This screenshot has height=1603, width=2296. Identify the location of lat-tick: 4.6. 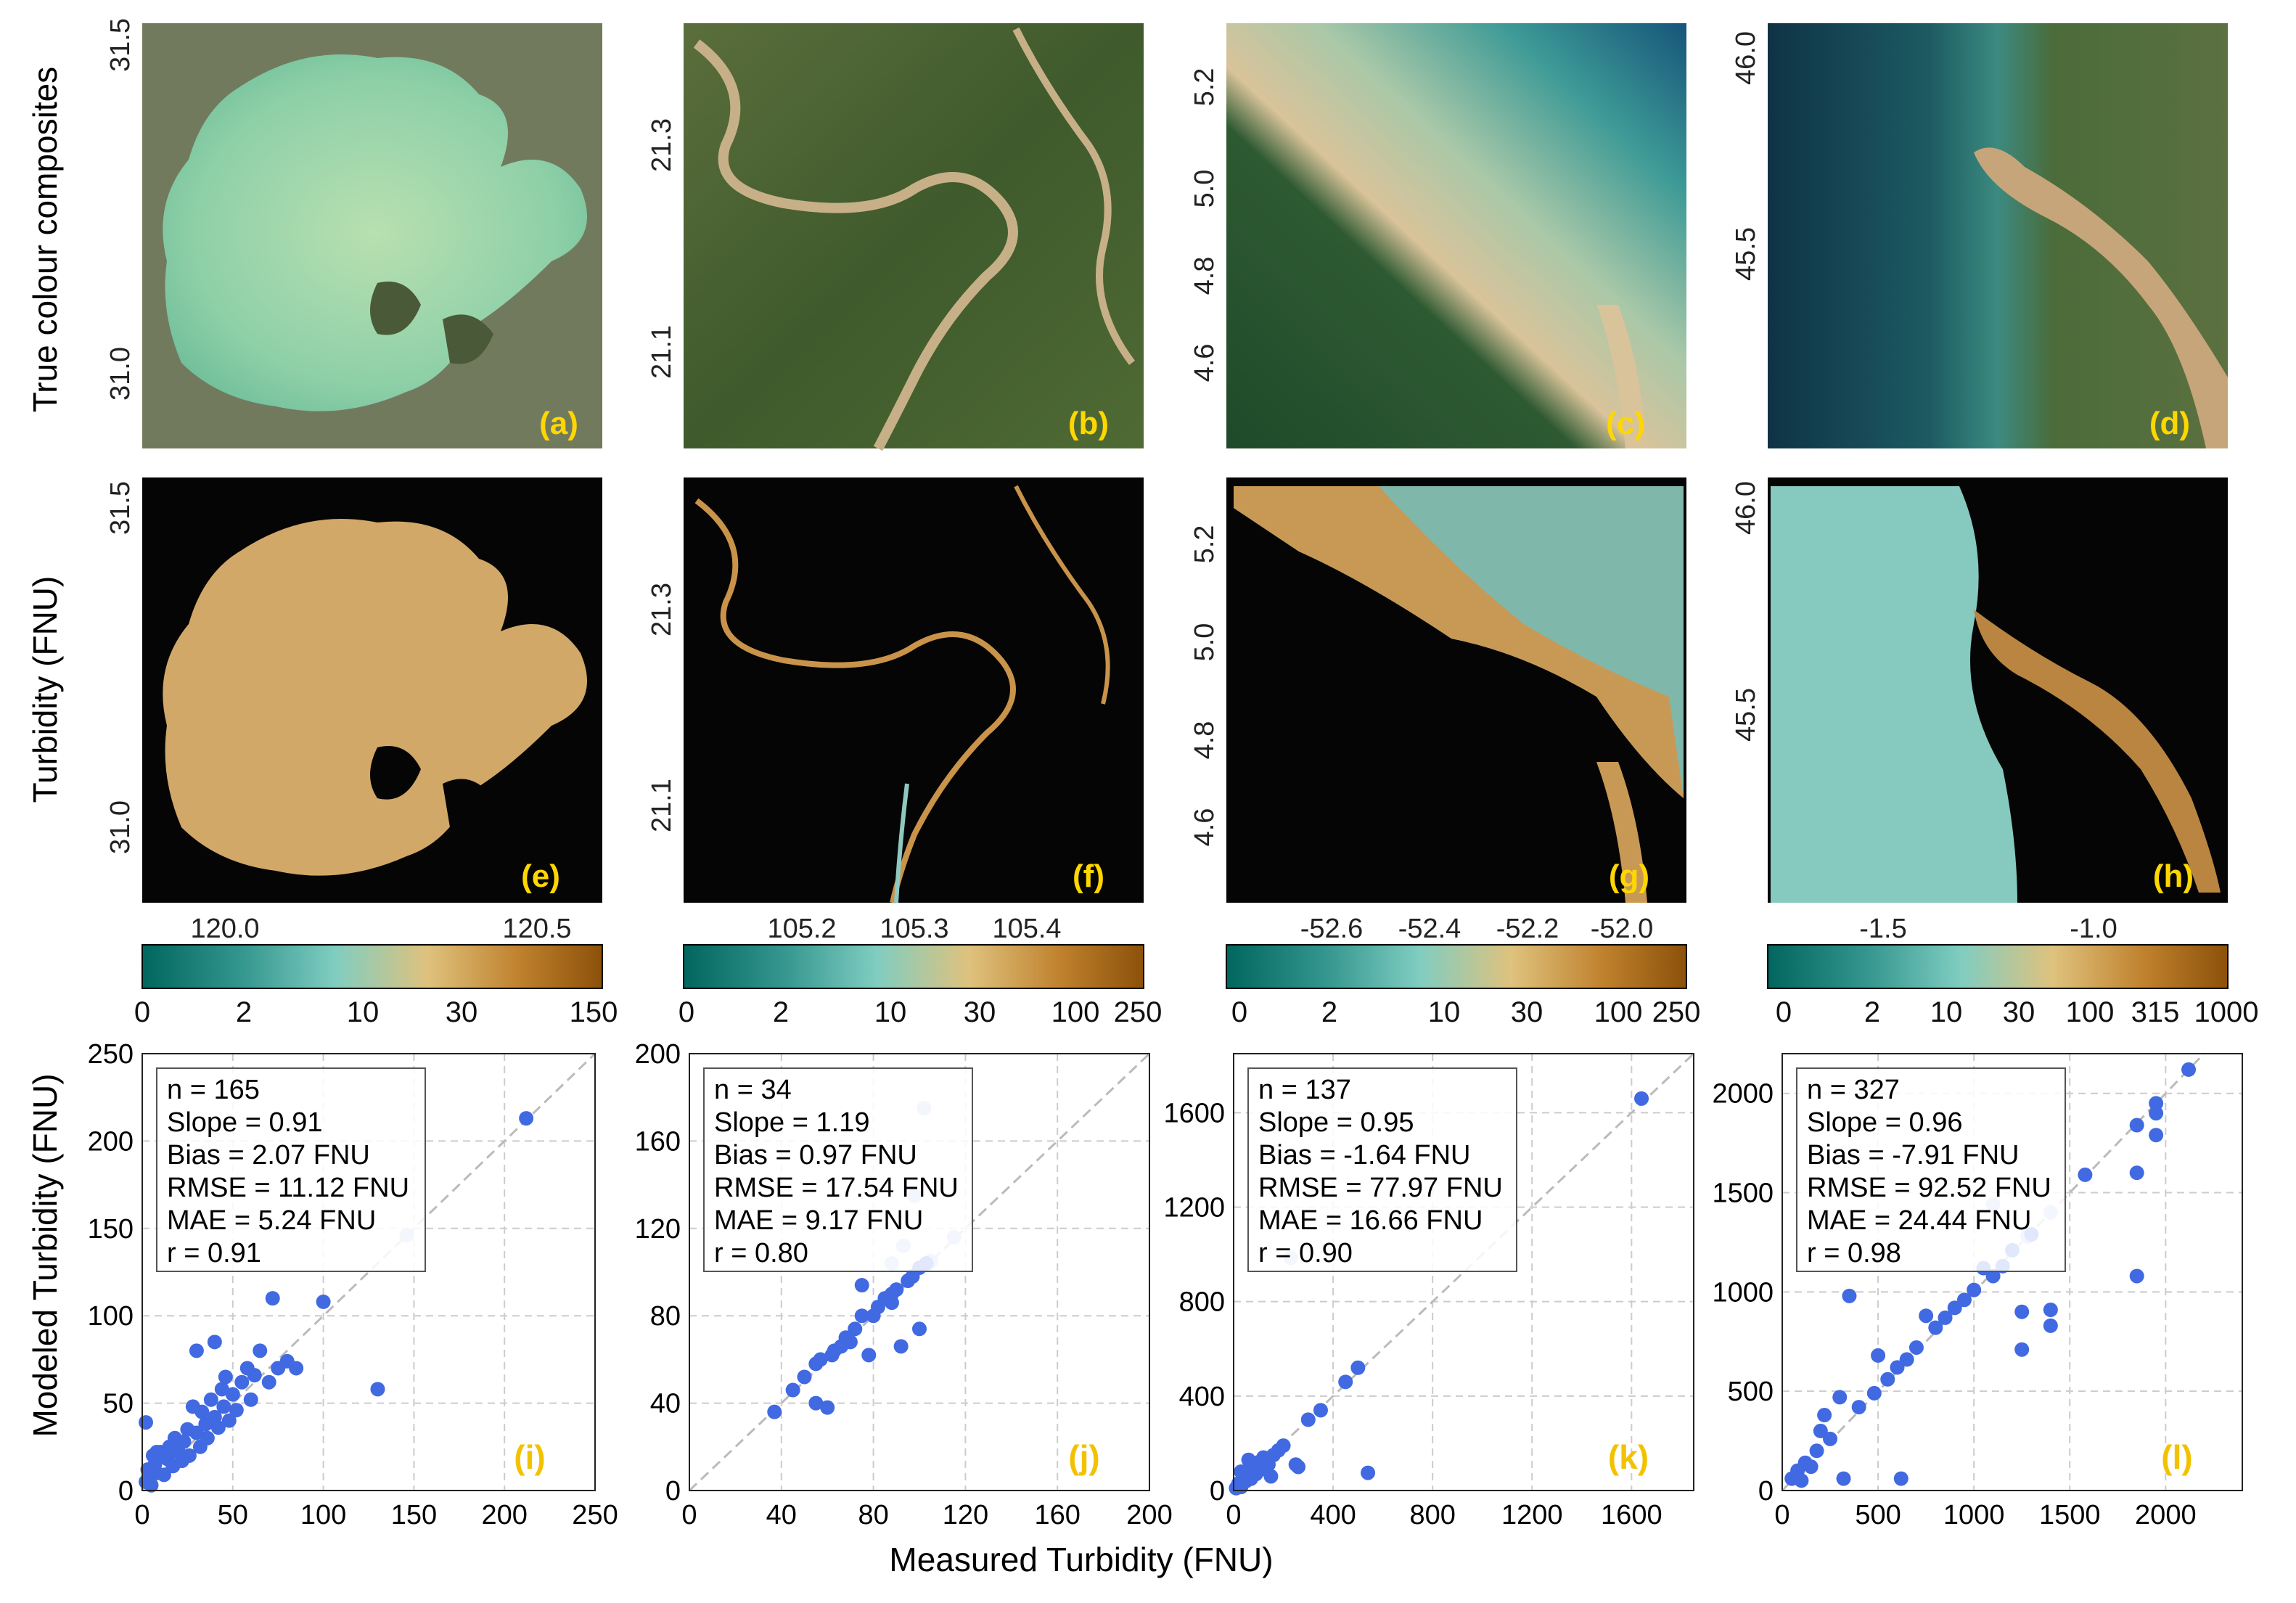
(1204, 363).